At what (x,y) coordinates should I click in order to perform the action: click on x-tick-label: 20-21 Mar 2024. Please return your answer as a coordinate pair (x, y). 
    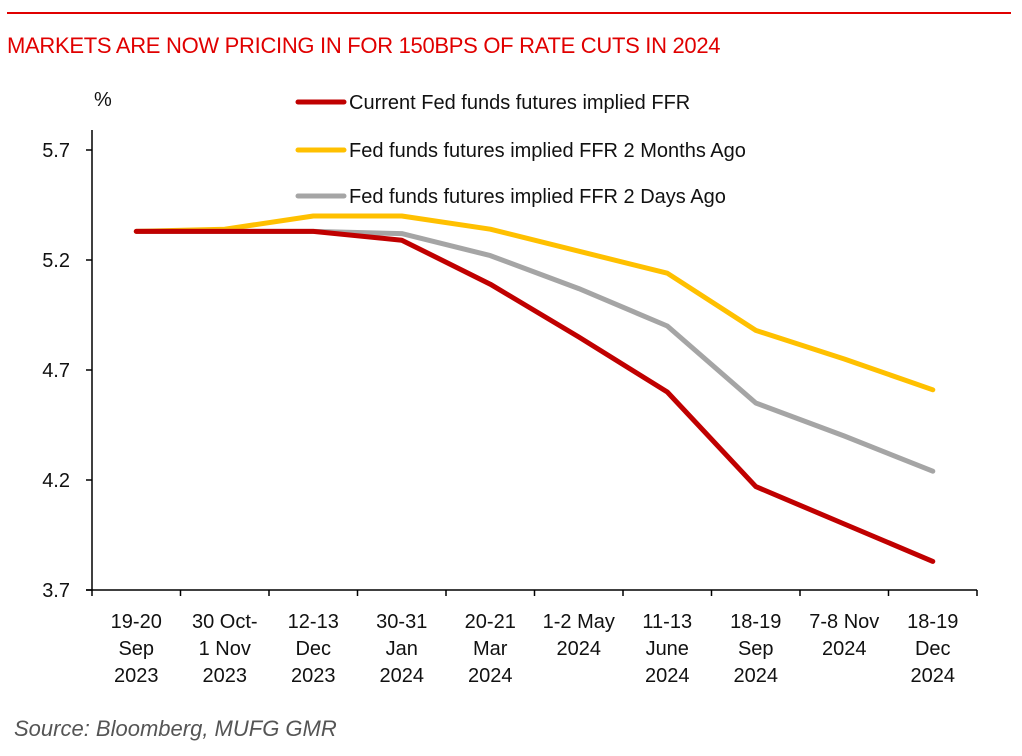
    Looking at the image, I should click on (490, 649).